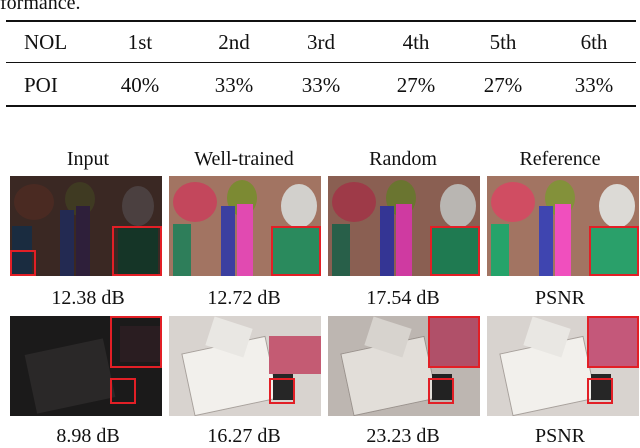  What do you see at coordinates (140, 85) in the screenshot?
I see `table-cell: 40%` at bounding box center [140, 85].